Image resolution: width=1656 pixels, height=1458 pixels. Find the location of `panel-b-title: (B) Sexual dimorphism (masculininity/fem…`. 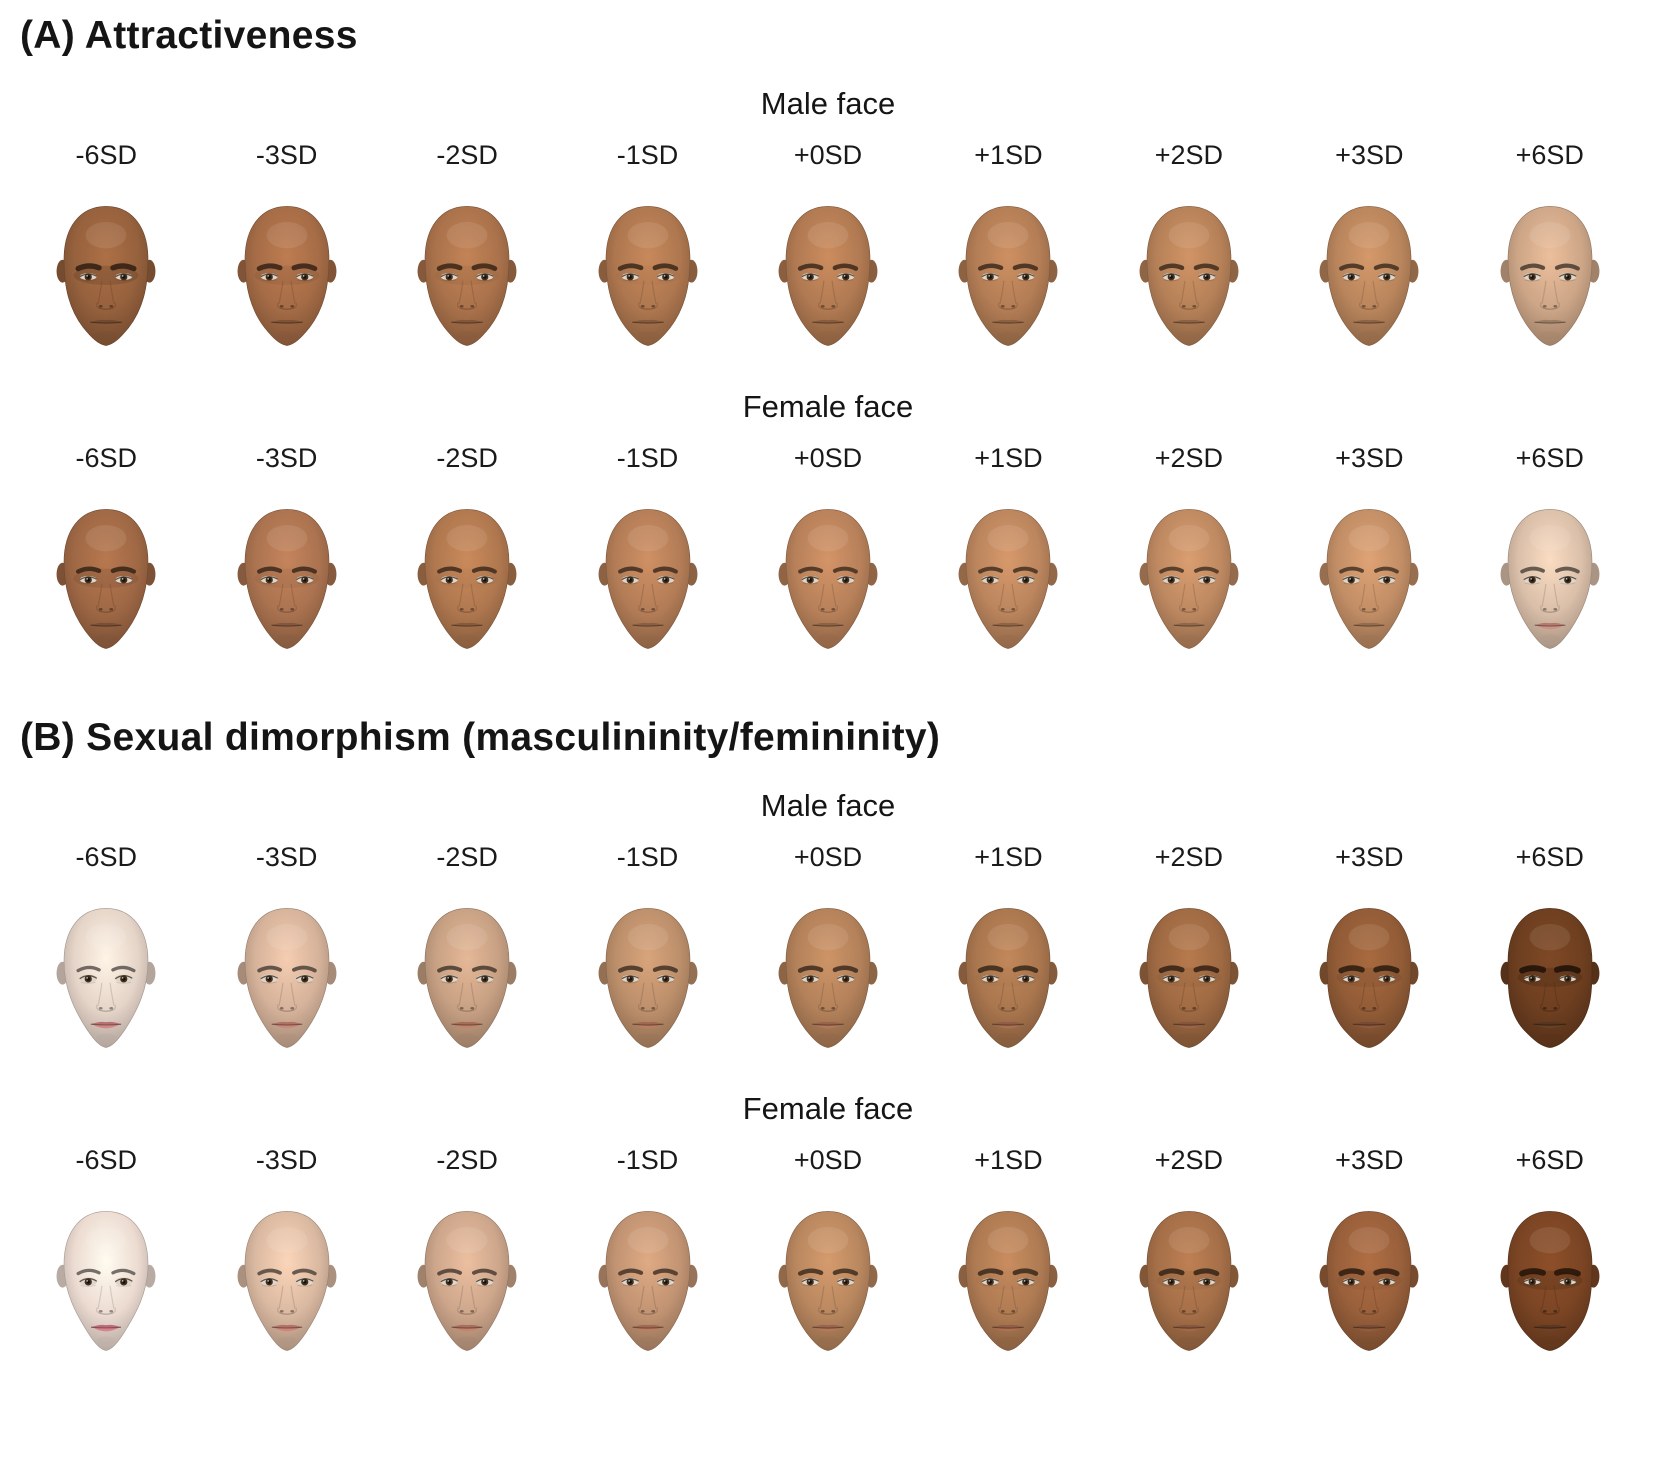

panel-b-title: (B) Sexual dimorphism (masculininity/fem… is located at coordinates (480, 737).